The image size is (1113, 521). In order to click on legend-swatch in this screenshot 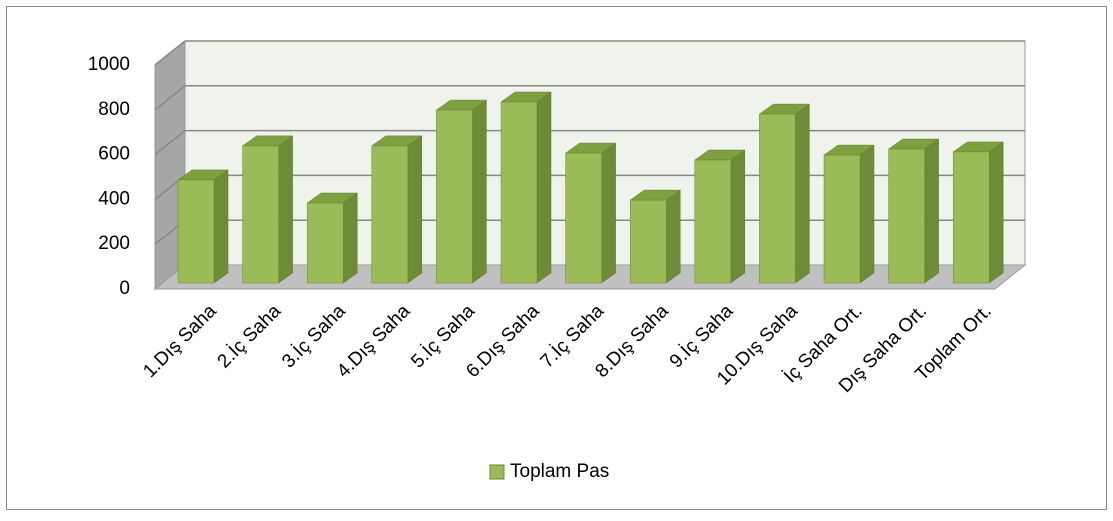, I will do `click(497, 472)`.